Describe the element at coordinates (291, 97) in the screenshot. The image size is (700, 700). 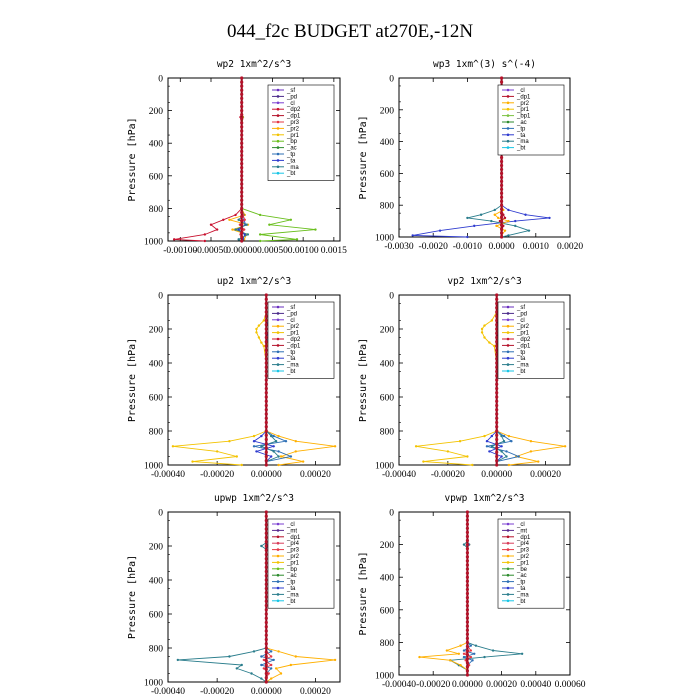
I see `legend-label: _pd` at that location.